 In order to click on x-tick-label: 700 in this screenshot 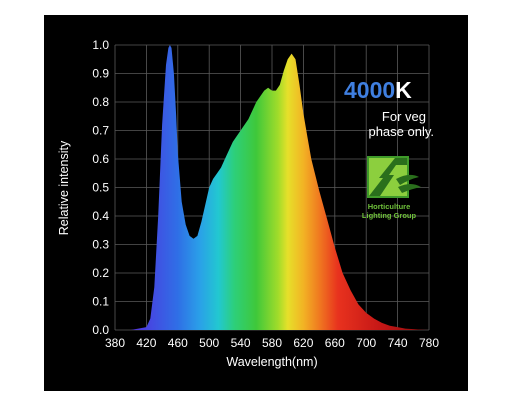, I will do `click(366, 343)`.